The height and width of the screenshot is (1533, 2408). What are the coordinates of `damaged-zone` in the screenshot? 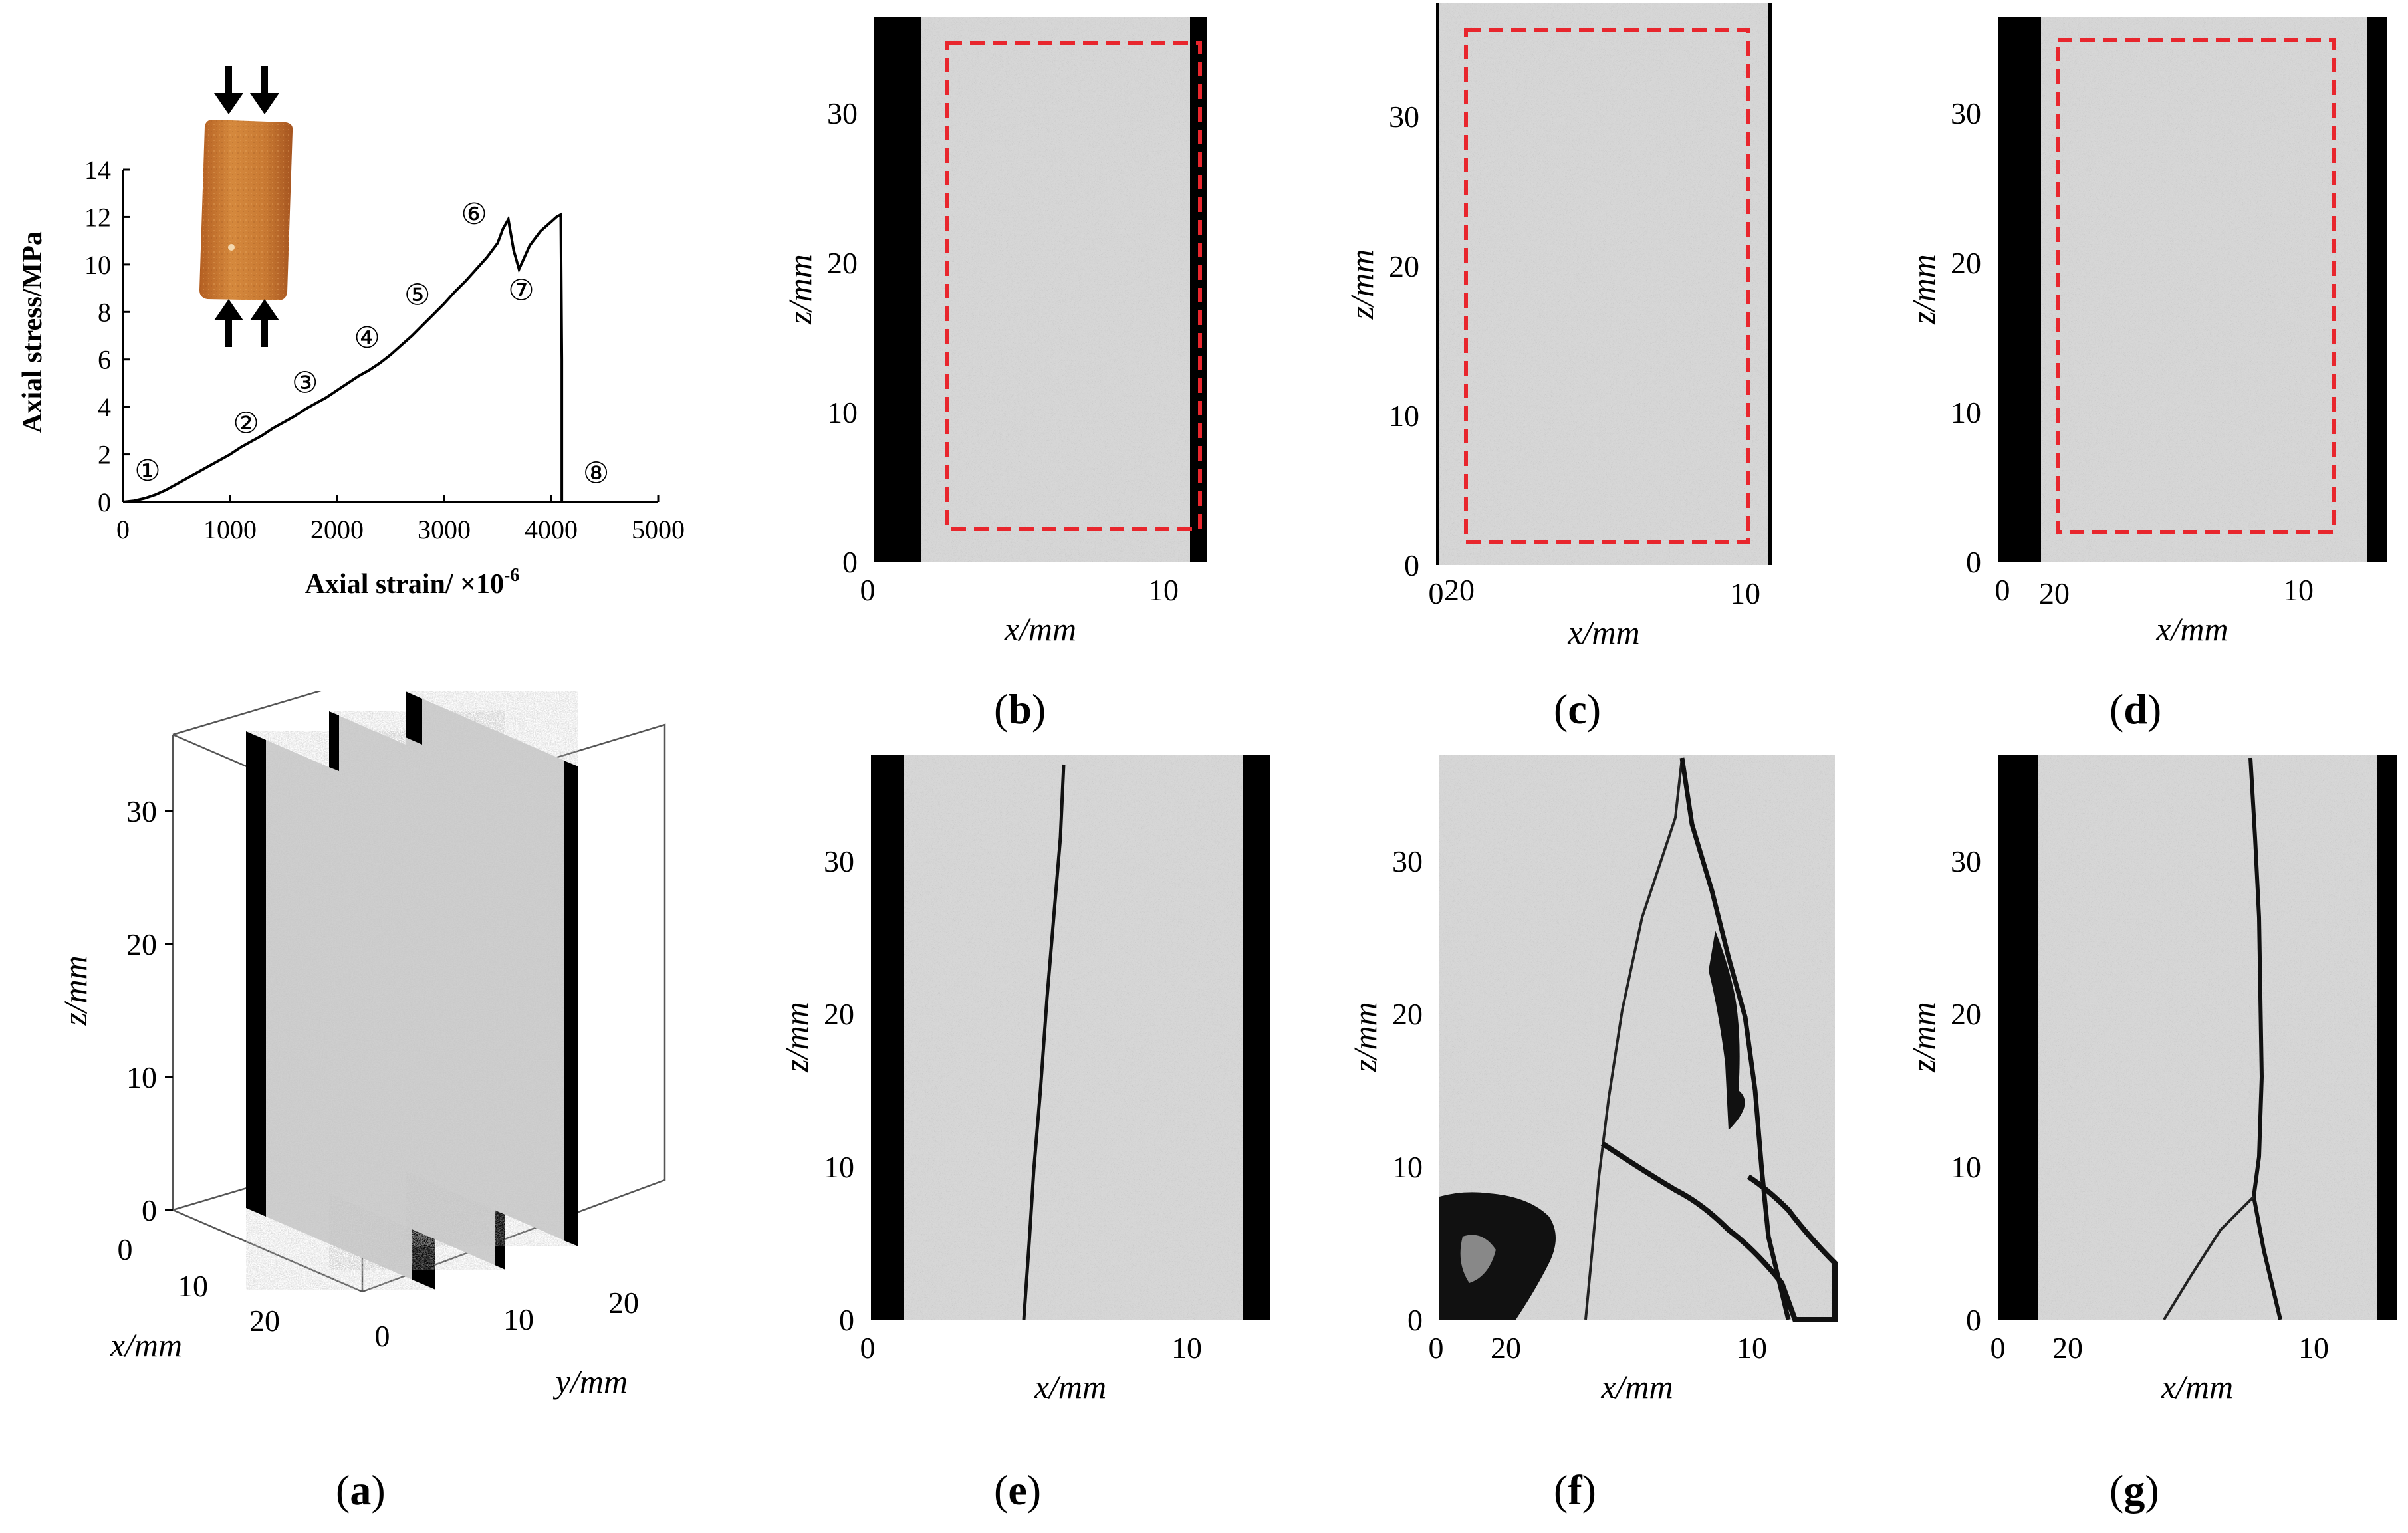 It's located at (1497, 1256).